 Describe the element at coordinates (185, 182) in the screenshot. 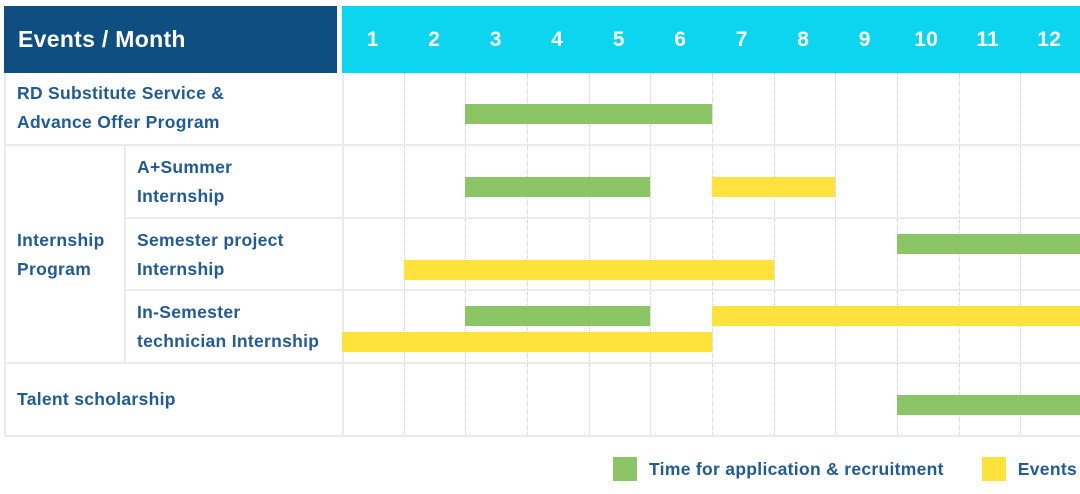

I see `row-label-a-plus-summer-internship: A+Summer Internship` at that location.